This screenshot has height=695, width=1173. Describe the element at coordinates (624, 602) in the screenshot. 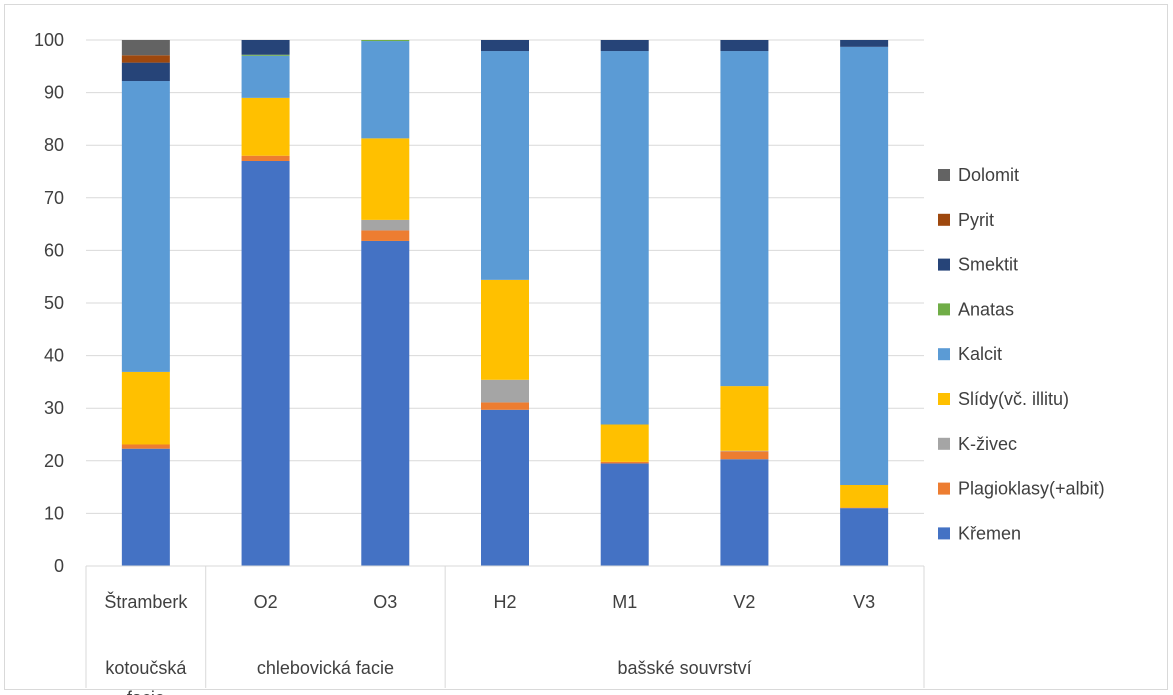

I see `x-tick-label: M1` at that location.